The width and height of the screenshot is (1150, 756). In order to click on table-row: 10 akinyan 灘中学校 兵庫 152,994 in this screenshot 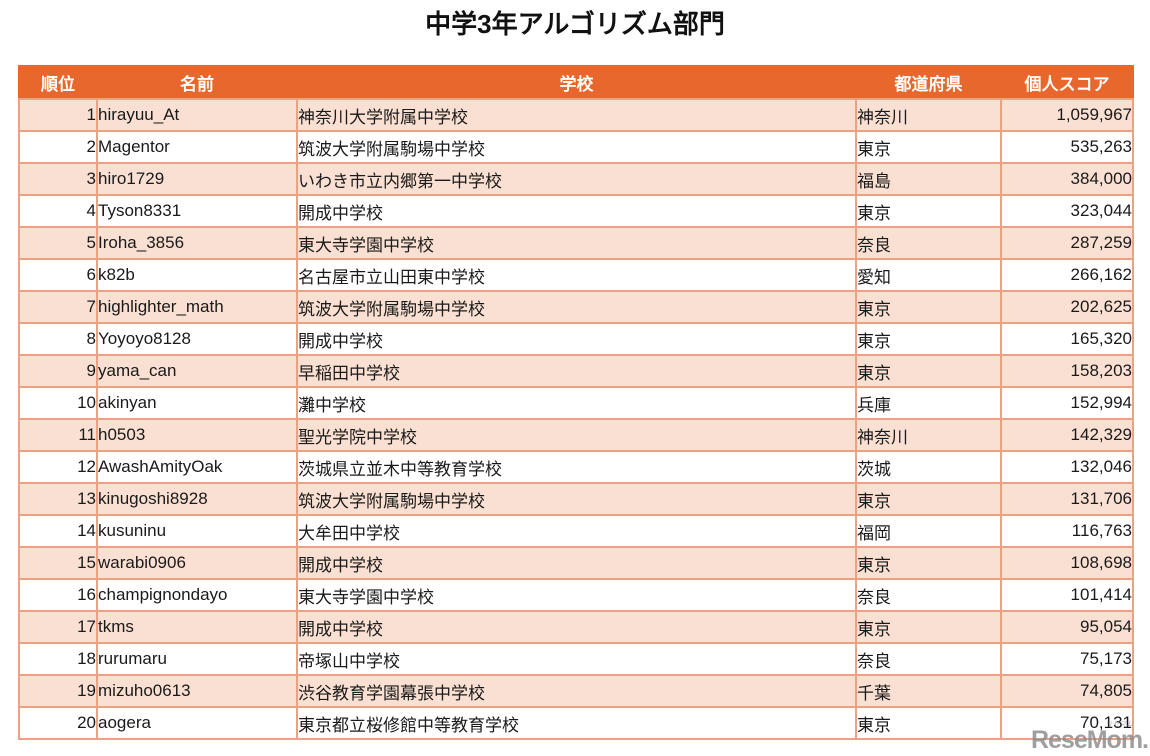, I will do `click(576, 403)`.